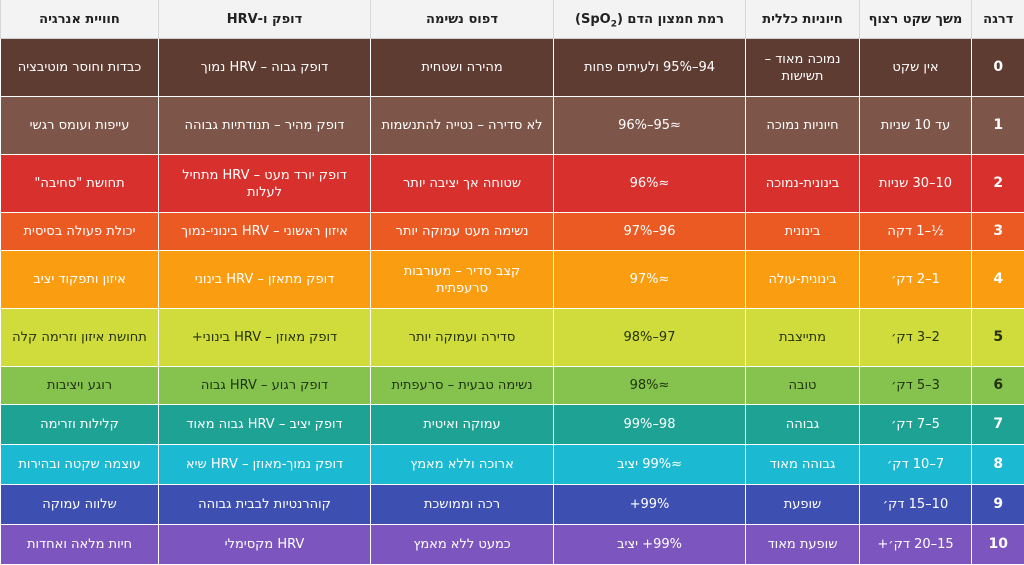  What do you see at coordinates (997, 464) in the screenshot?
I see `cell-level: 8` at bounding box center [997, 464].